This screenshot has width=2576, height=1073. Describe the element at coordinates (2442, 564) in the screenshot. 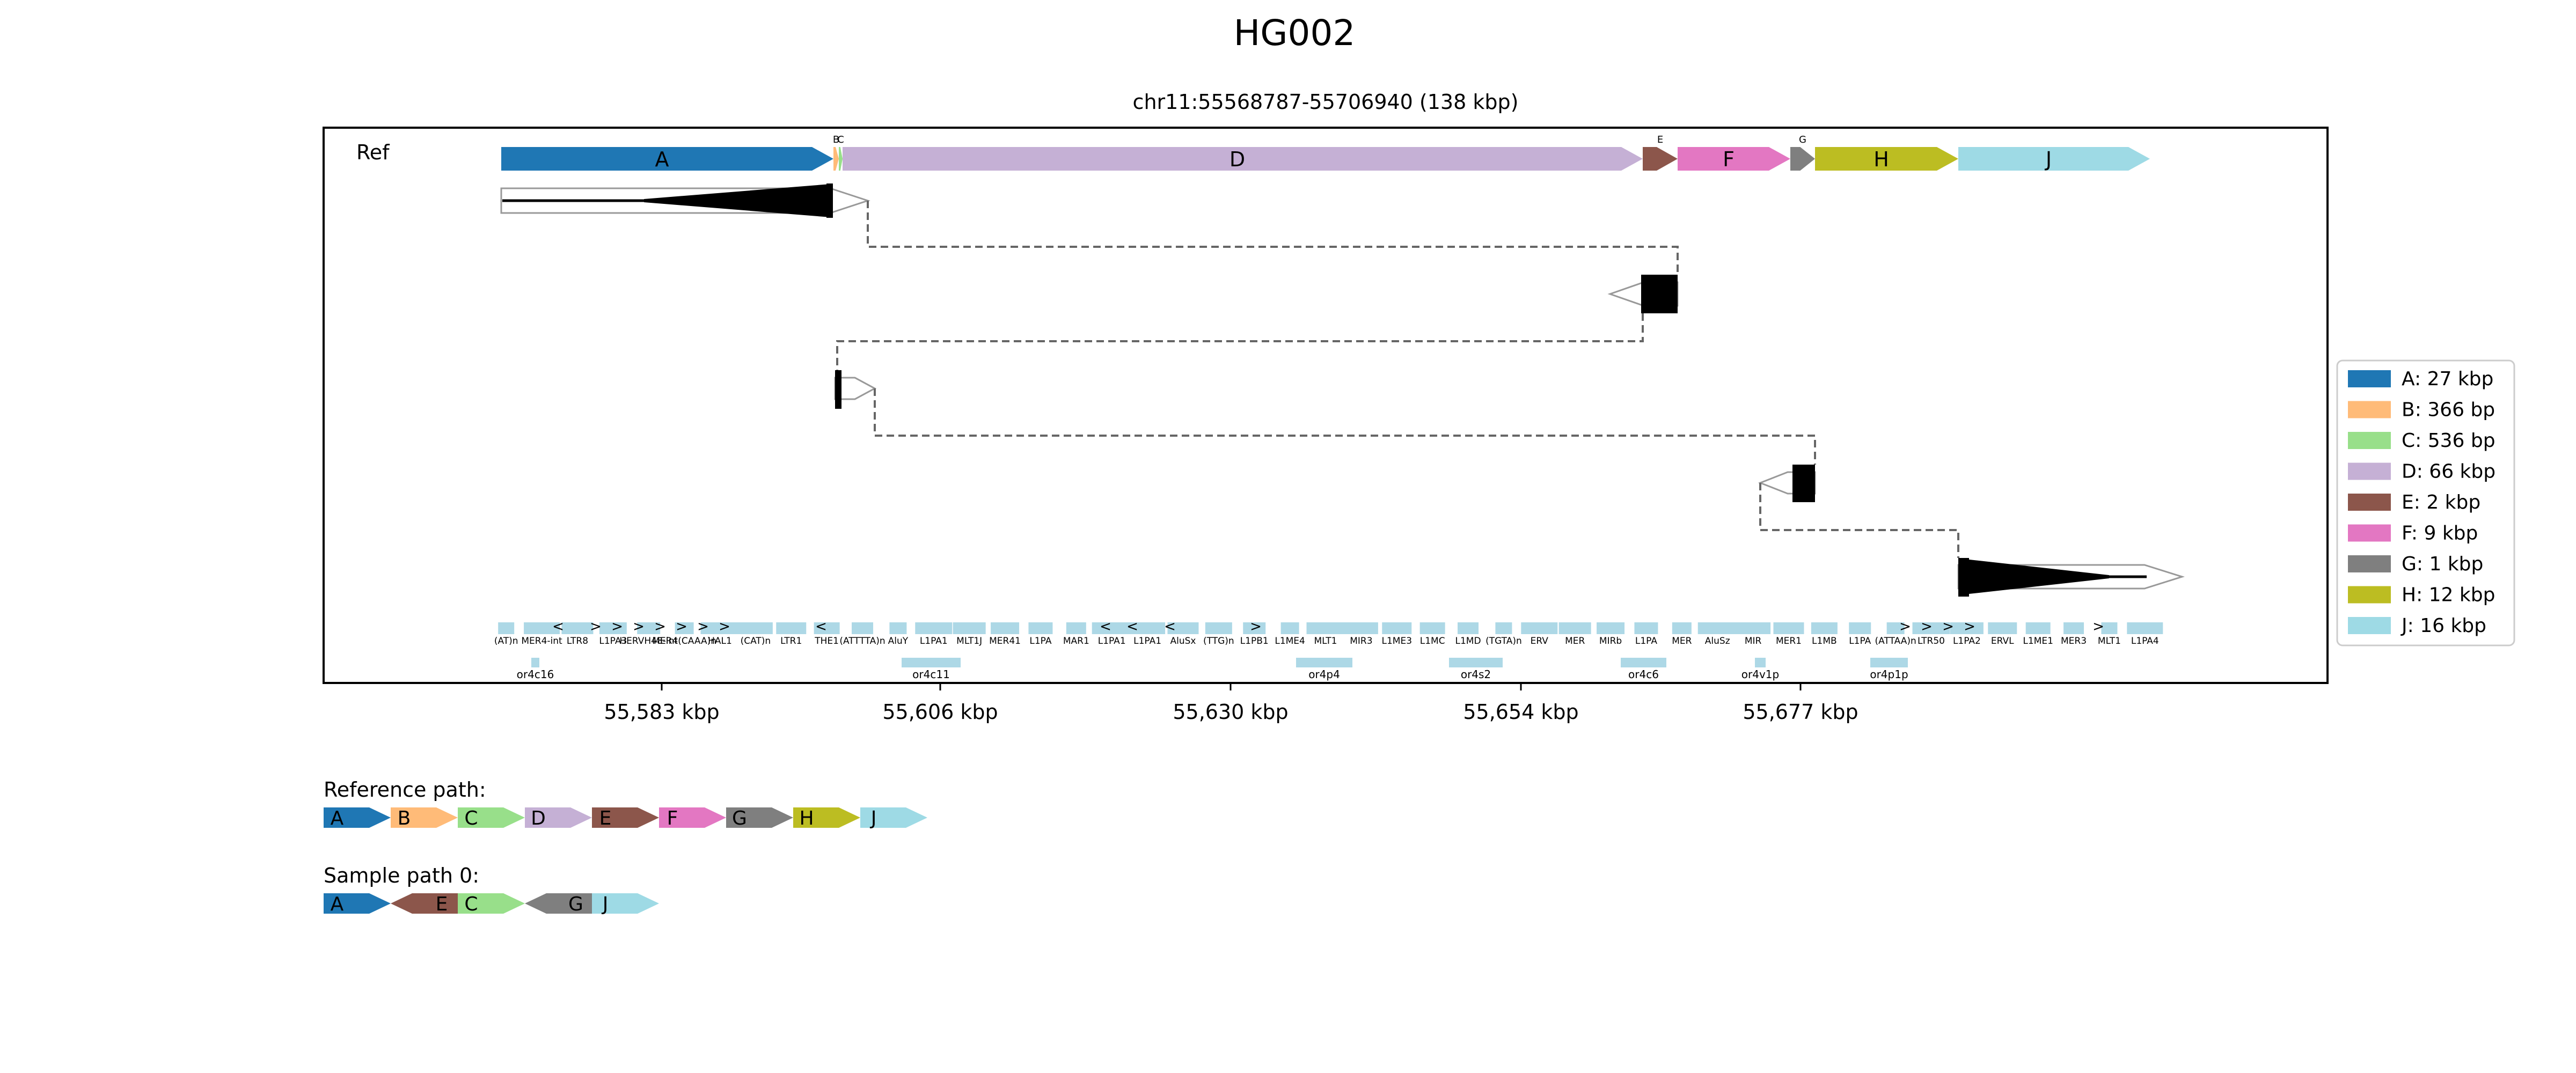

I see `legend-label-g: G: 1 kbp` at that location.